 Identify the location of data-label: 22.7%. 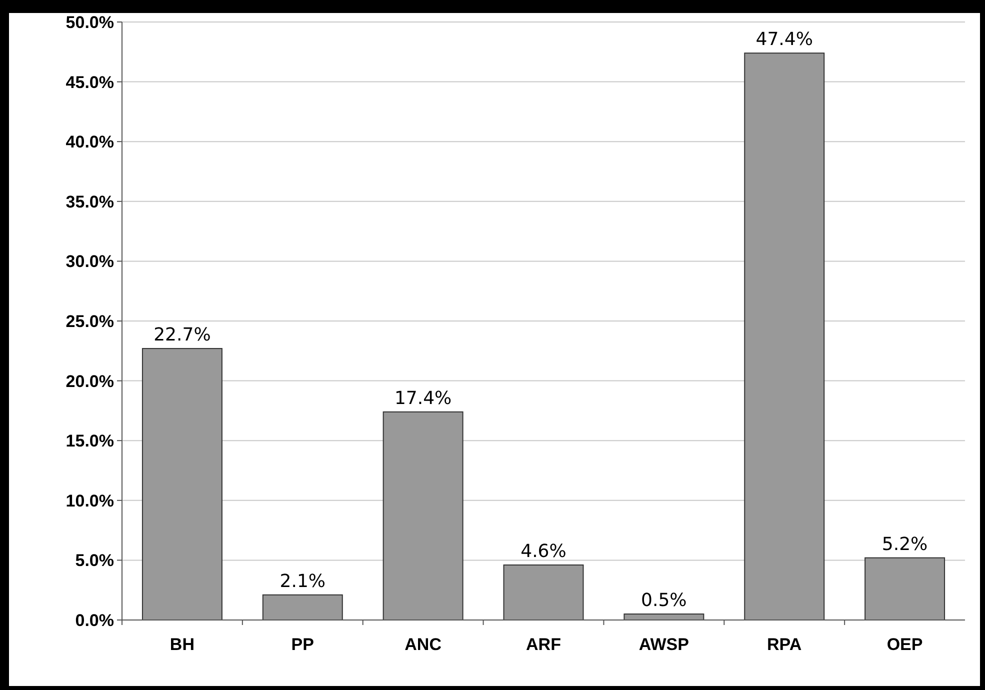
(182, 335).